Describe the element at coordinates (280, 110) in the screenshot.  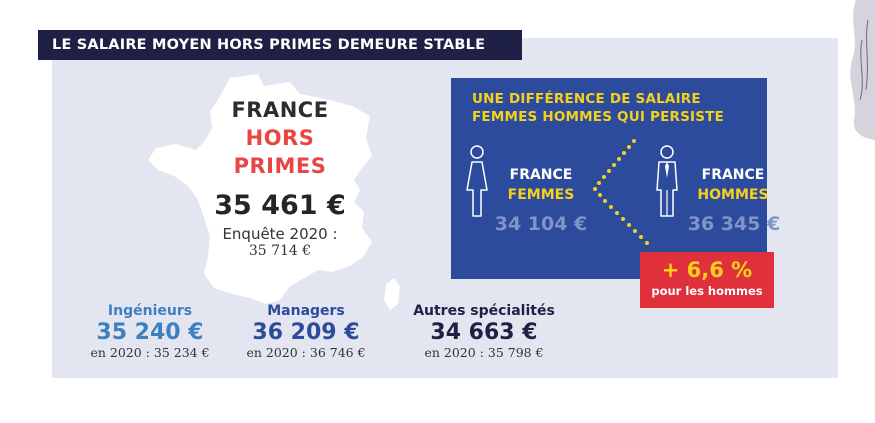
I see `overall-region: FRANCE` at that location.